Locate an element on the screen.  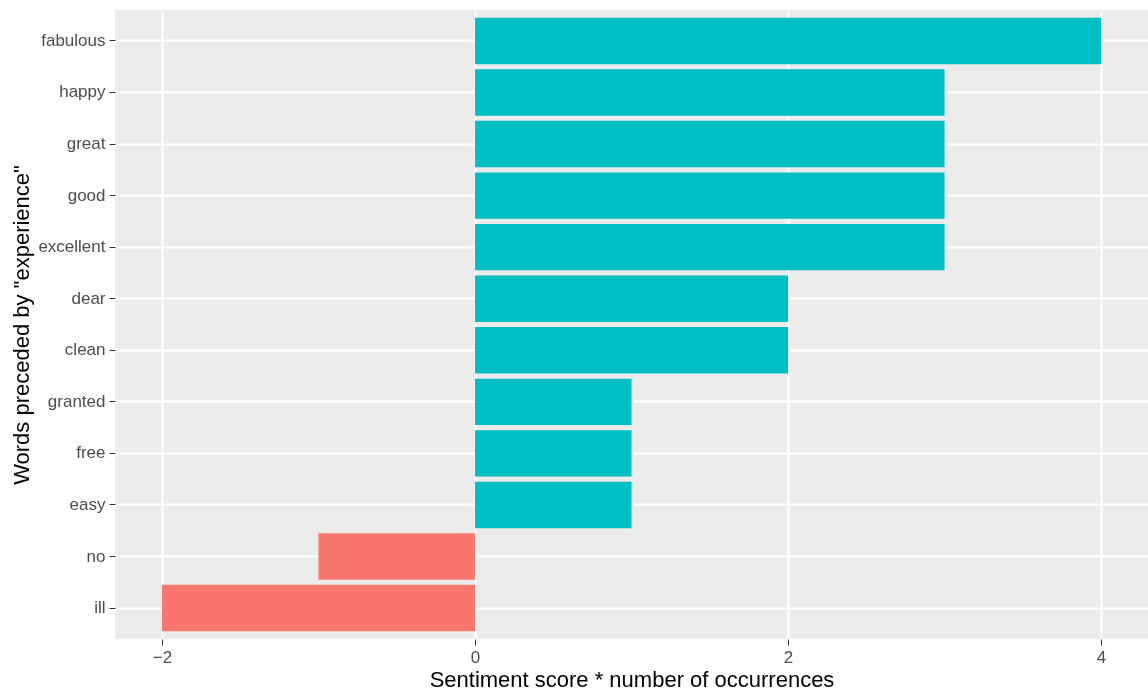
x-tick-label: −2 is located at coordinates (162, 657).